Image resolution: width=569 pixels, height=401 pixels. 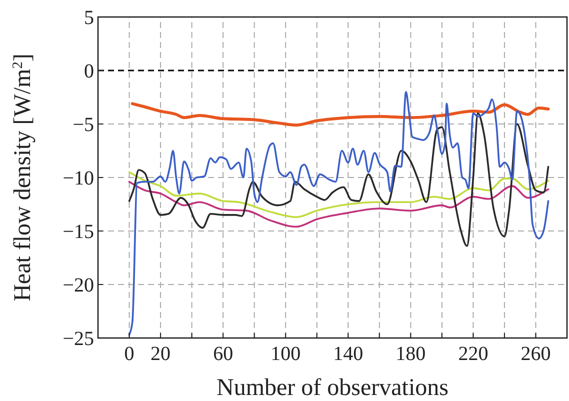 What do you see at coordinates (411, 354) in the screenshot?
I see `x-tick-label: 180` at bounding box center [411, 354].